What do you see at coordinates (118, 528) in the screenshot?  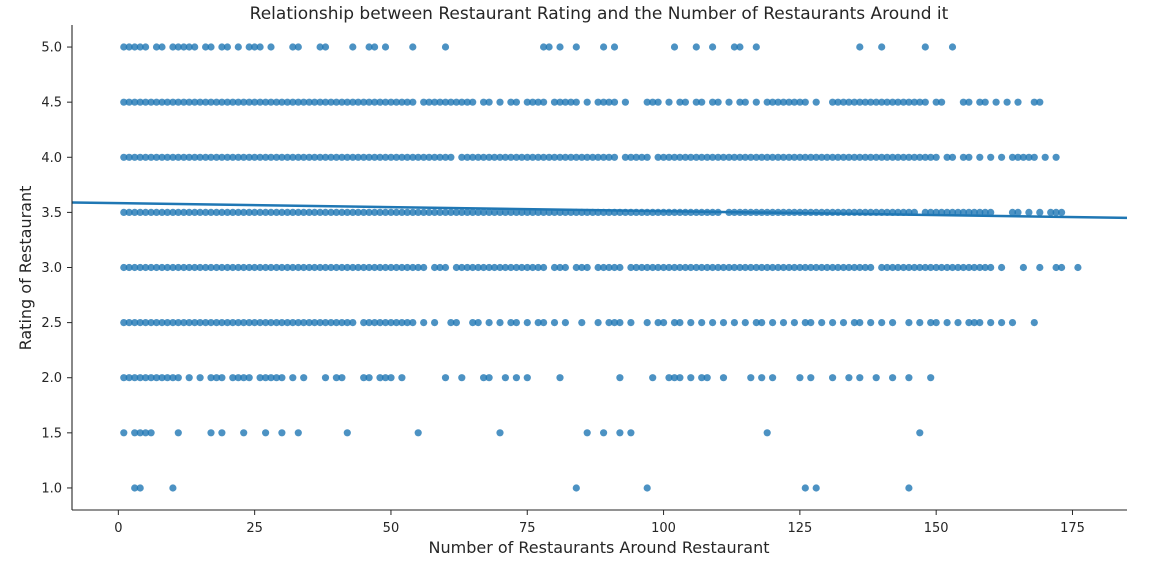 I see `x-tick-label: 0` at bounding box center [118, 528].